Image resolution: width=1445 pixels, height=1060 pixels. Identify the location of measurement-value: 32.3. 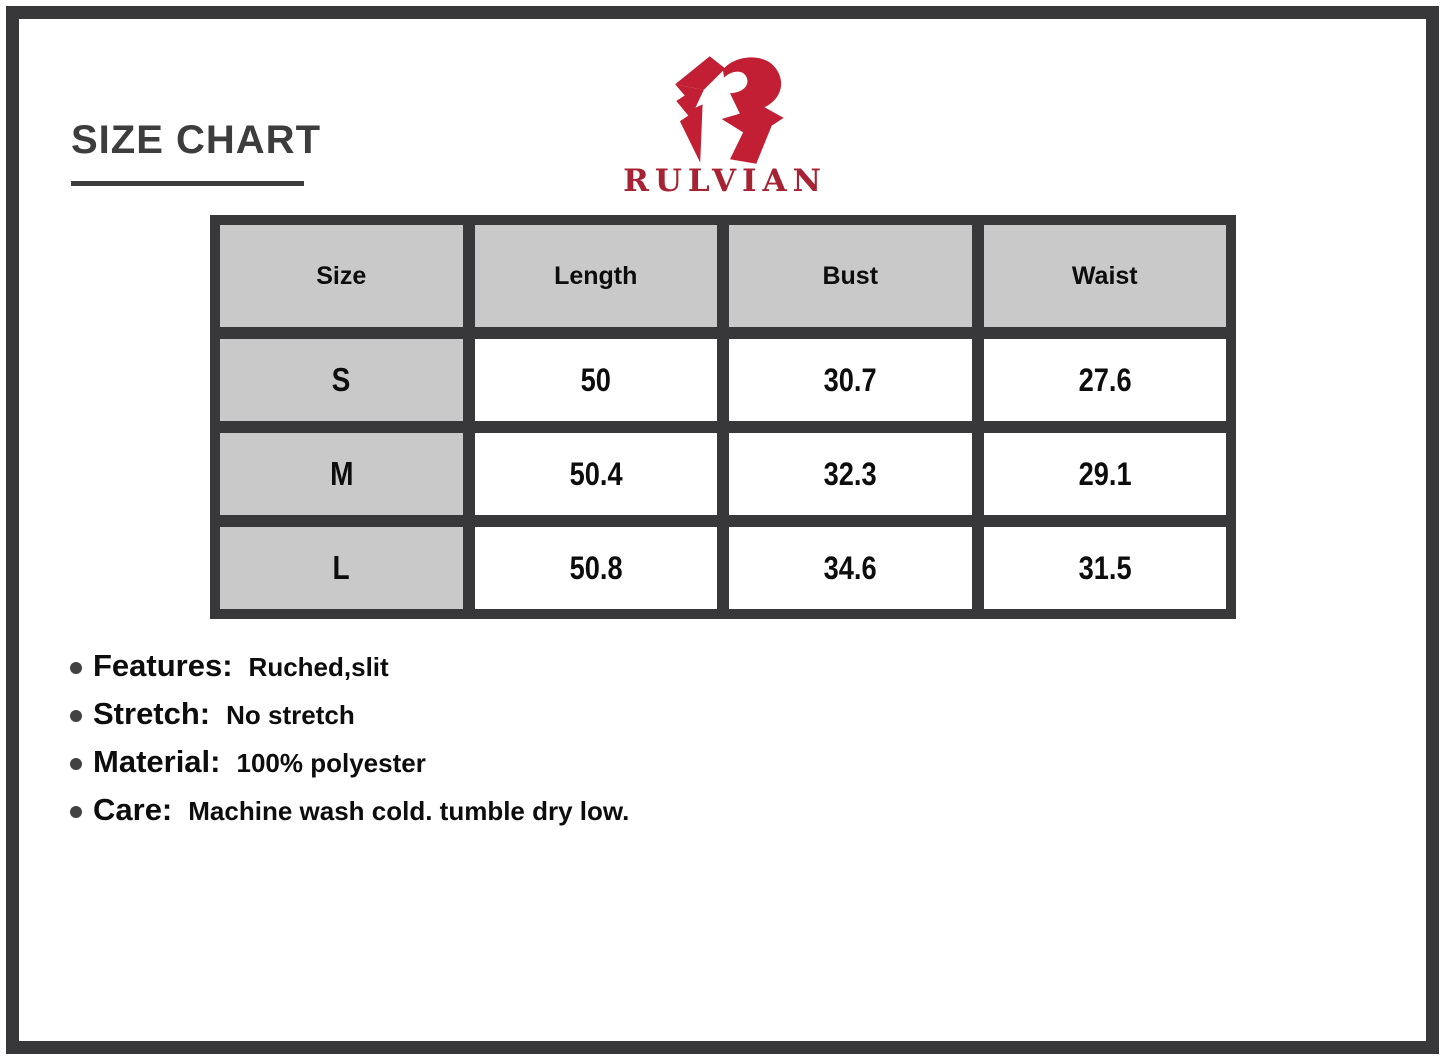
(850, 473).